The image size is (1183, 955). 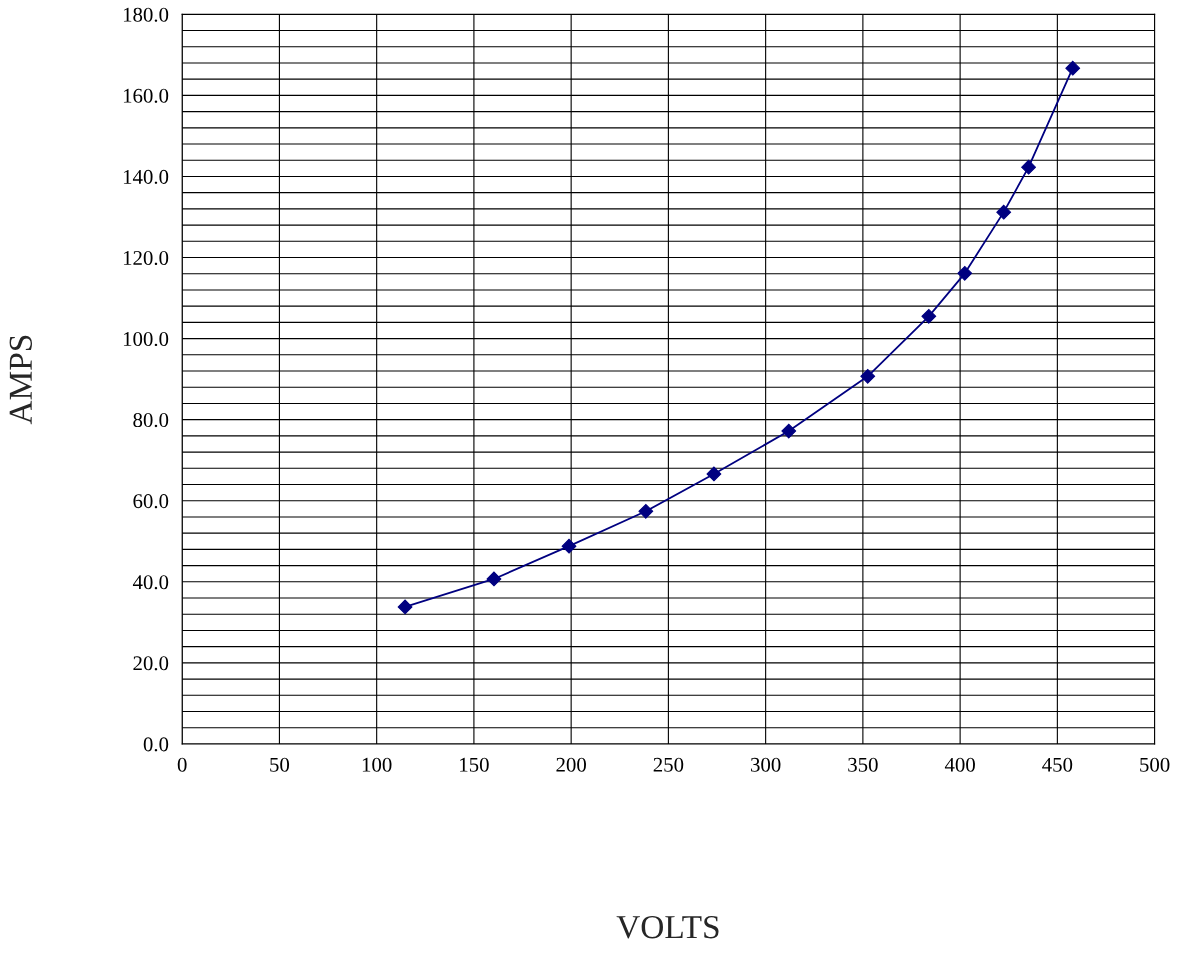 What do you see at coordinates (151, 501) in the screenshot?
I see `y-tick-label: 60.0` at bounding box center [151, 501].